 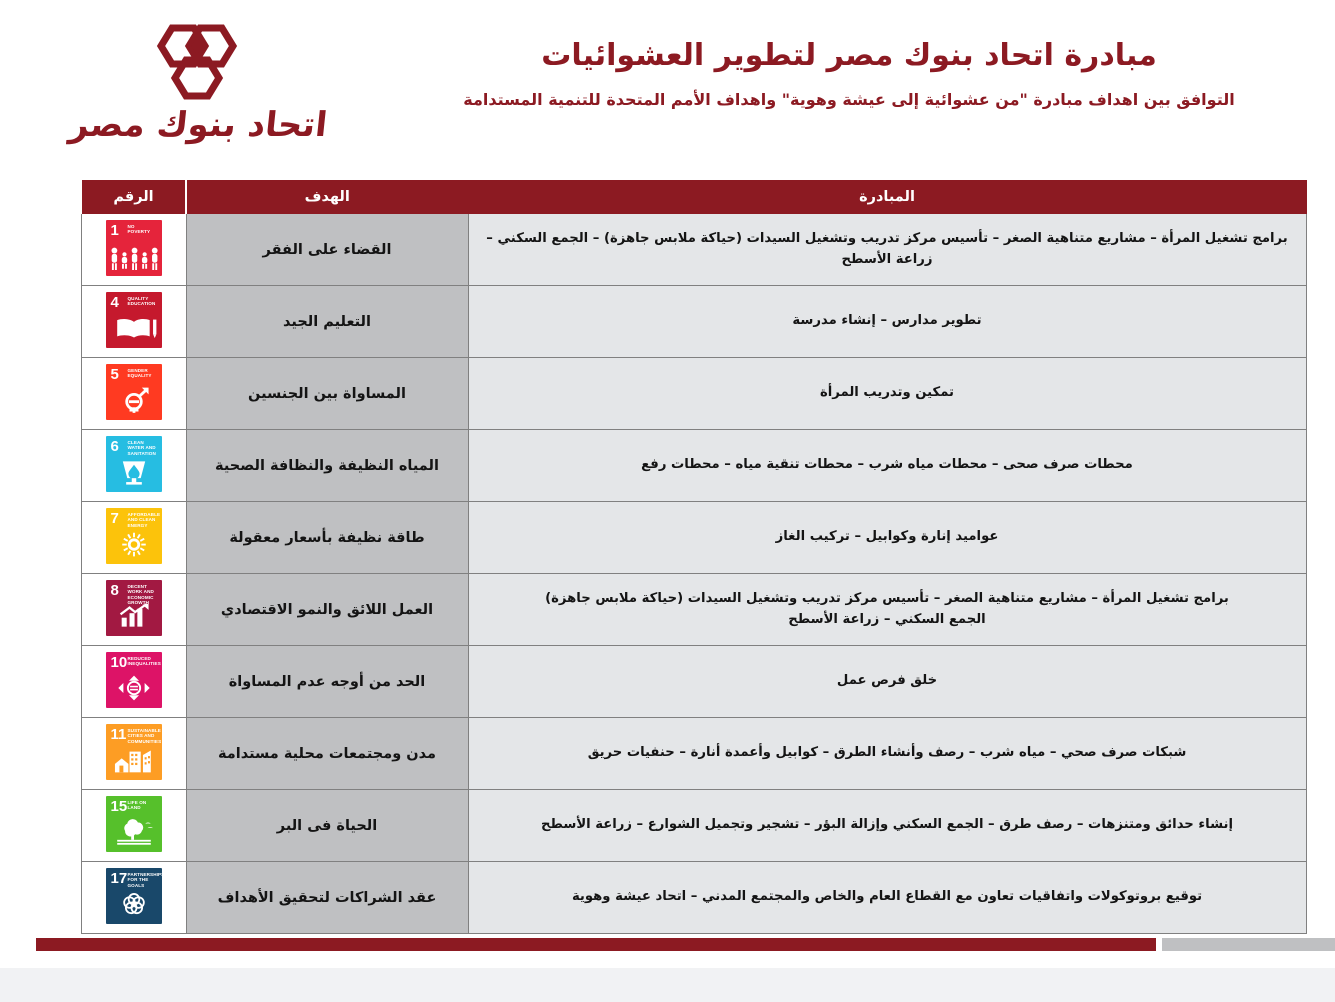 I want to click on sdg-icon-cell: 1 NO POVERTY, so click(x=133, y=249).